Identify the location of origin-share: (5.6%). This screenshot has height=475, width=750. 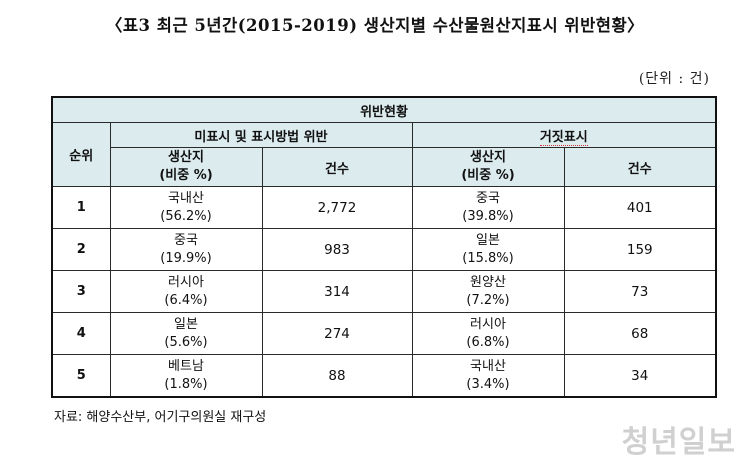
(186, 342).